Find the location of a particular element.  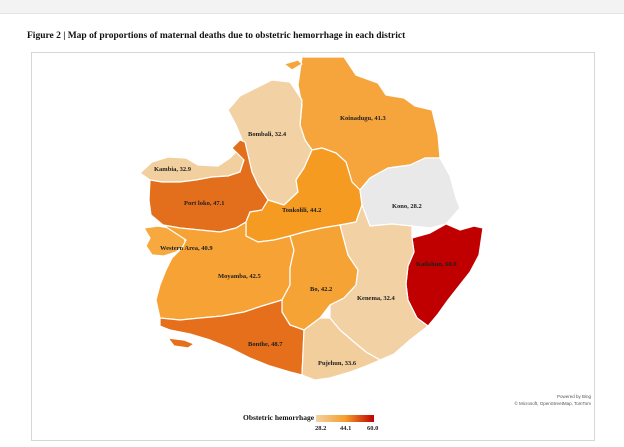

legend-mid-label: 44.1 is located at coordinates (346, 428).